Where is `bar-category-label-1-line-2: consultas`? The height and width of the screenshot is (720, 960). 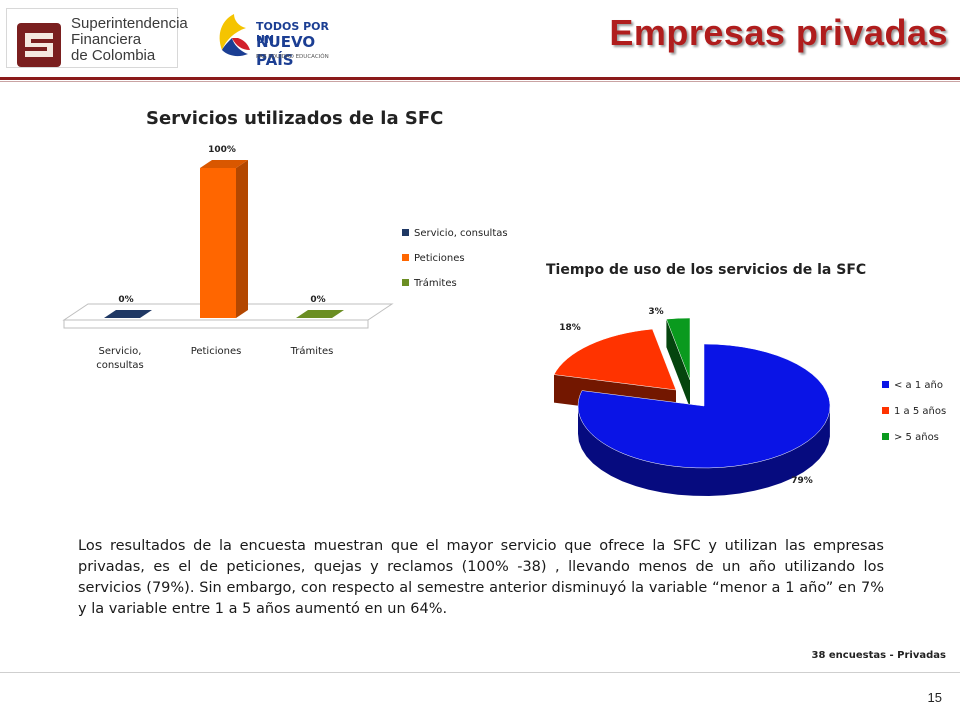 bar-category-label-1-line-2: consultas is located at coordinates (120, 365).